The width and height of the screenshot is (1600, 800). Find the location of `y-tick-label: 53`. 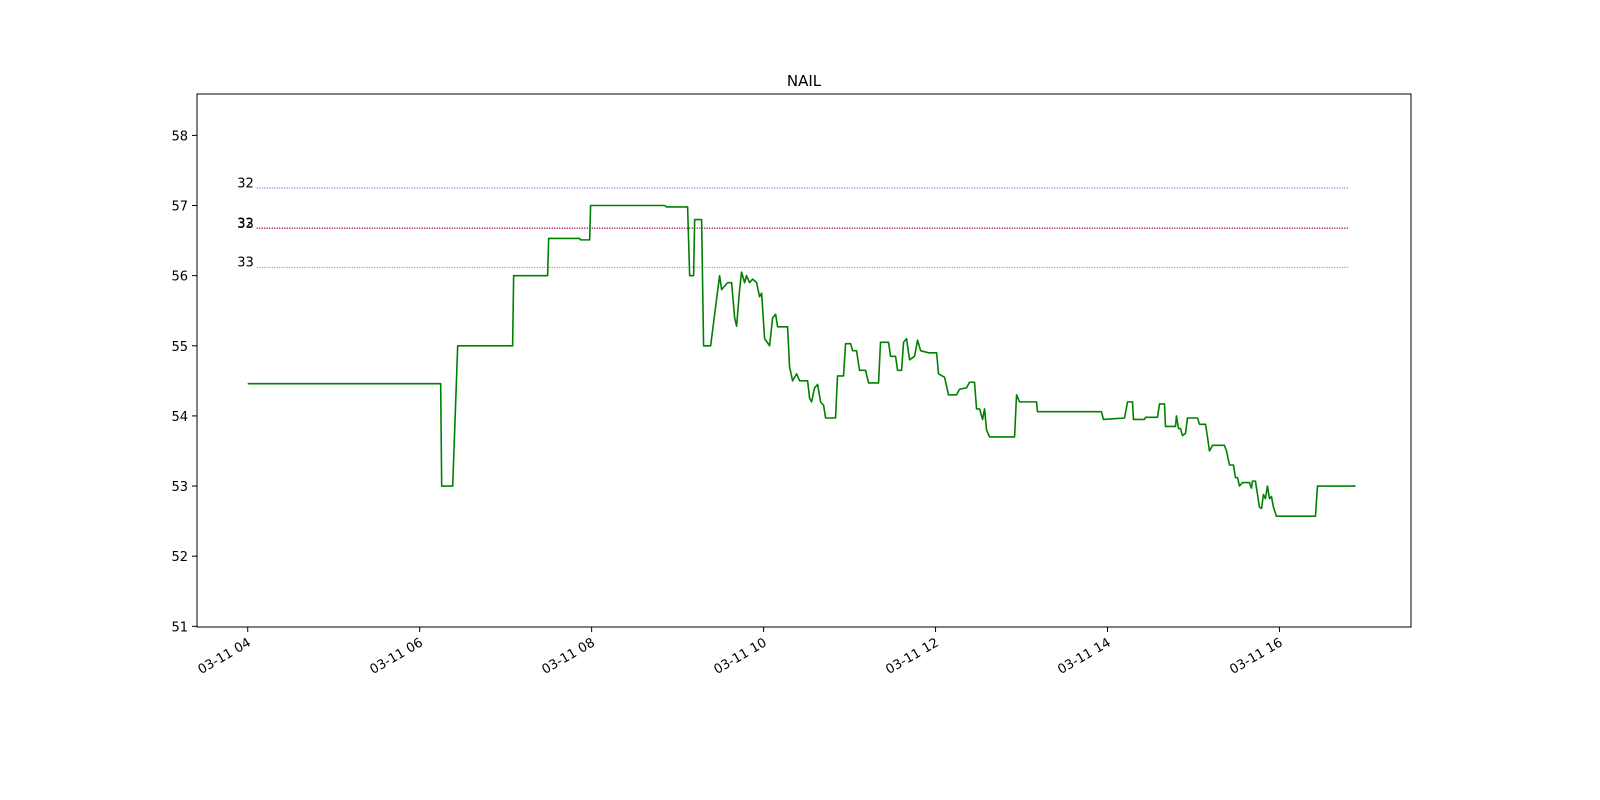

y-tick-label: 53 is located at coordinates (179, 487).